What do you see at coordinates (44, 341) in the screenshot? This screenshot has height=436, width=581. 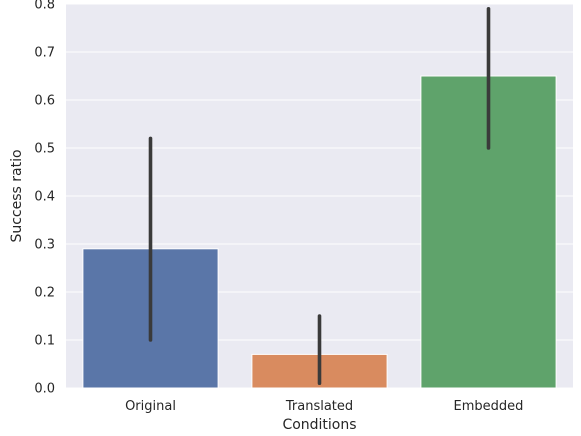 I see `y-tick-label: 0.1` at bounding box center [44, 341].